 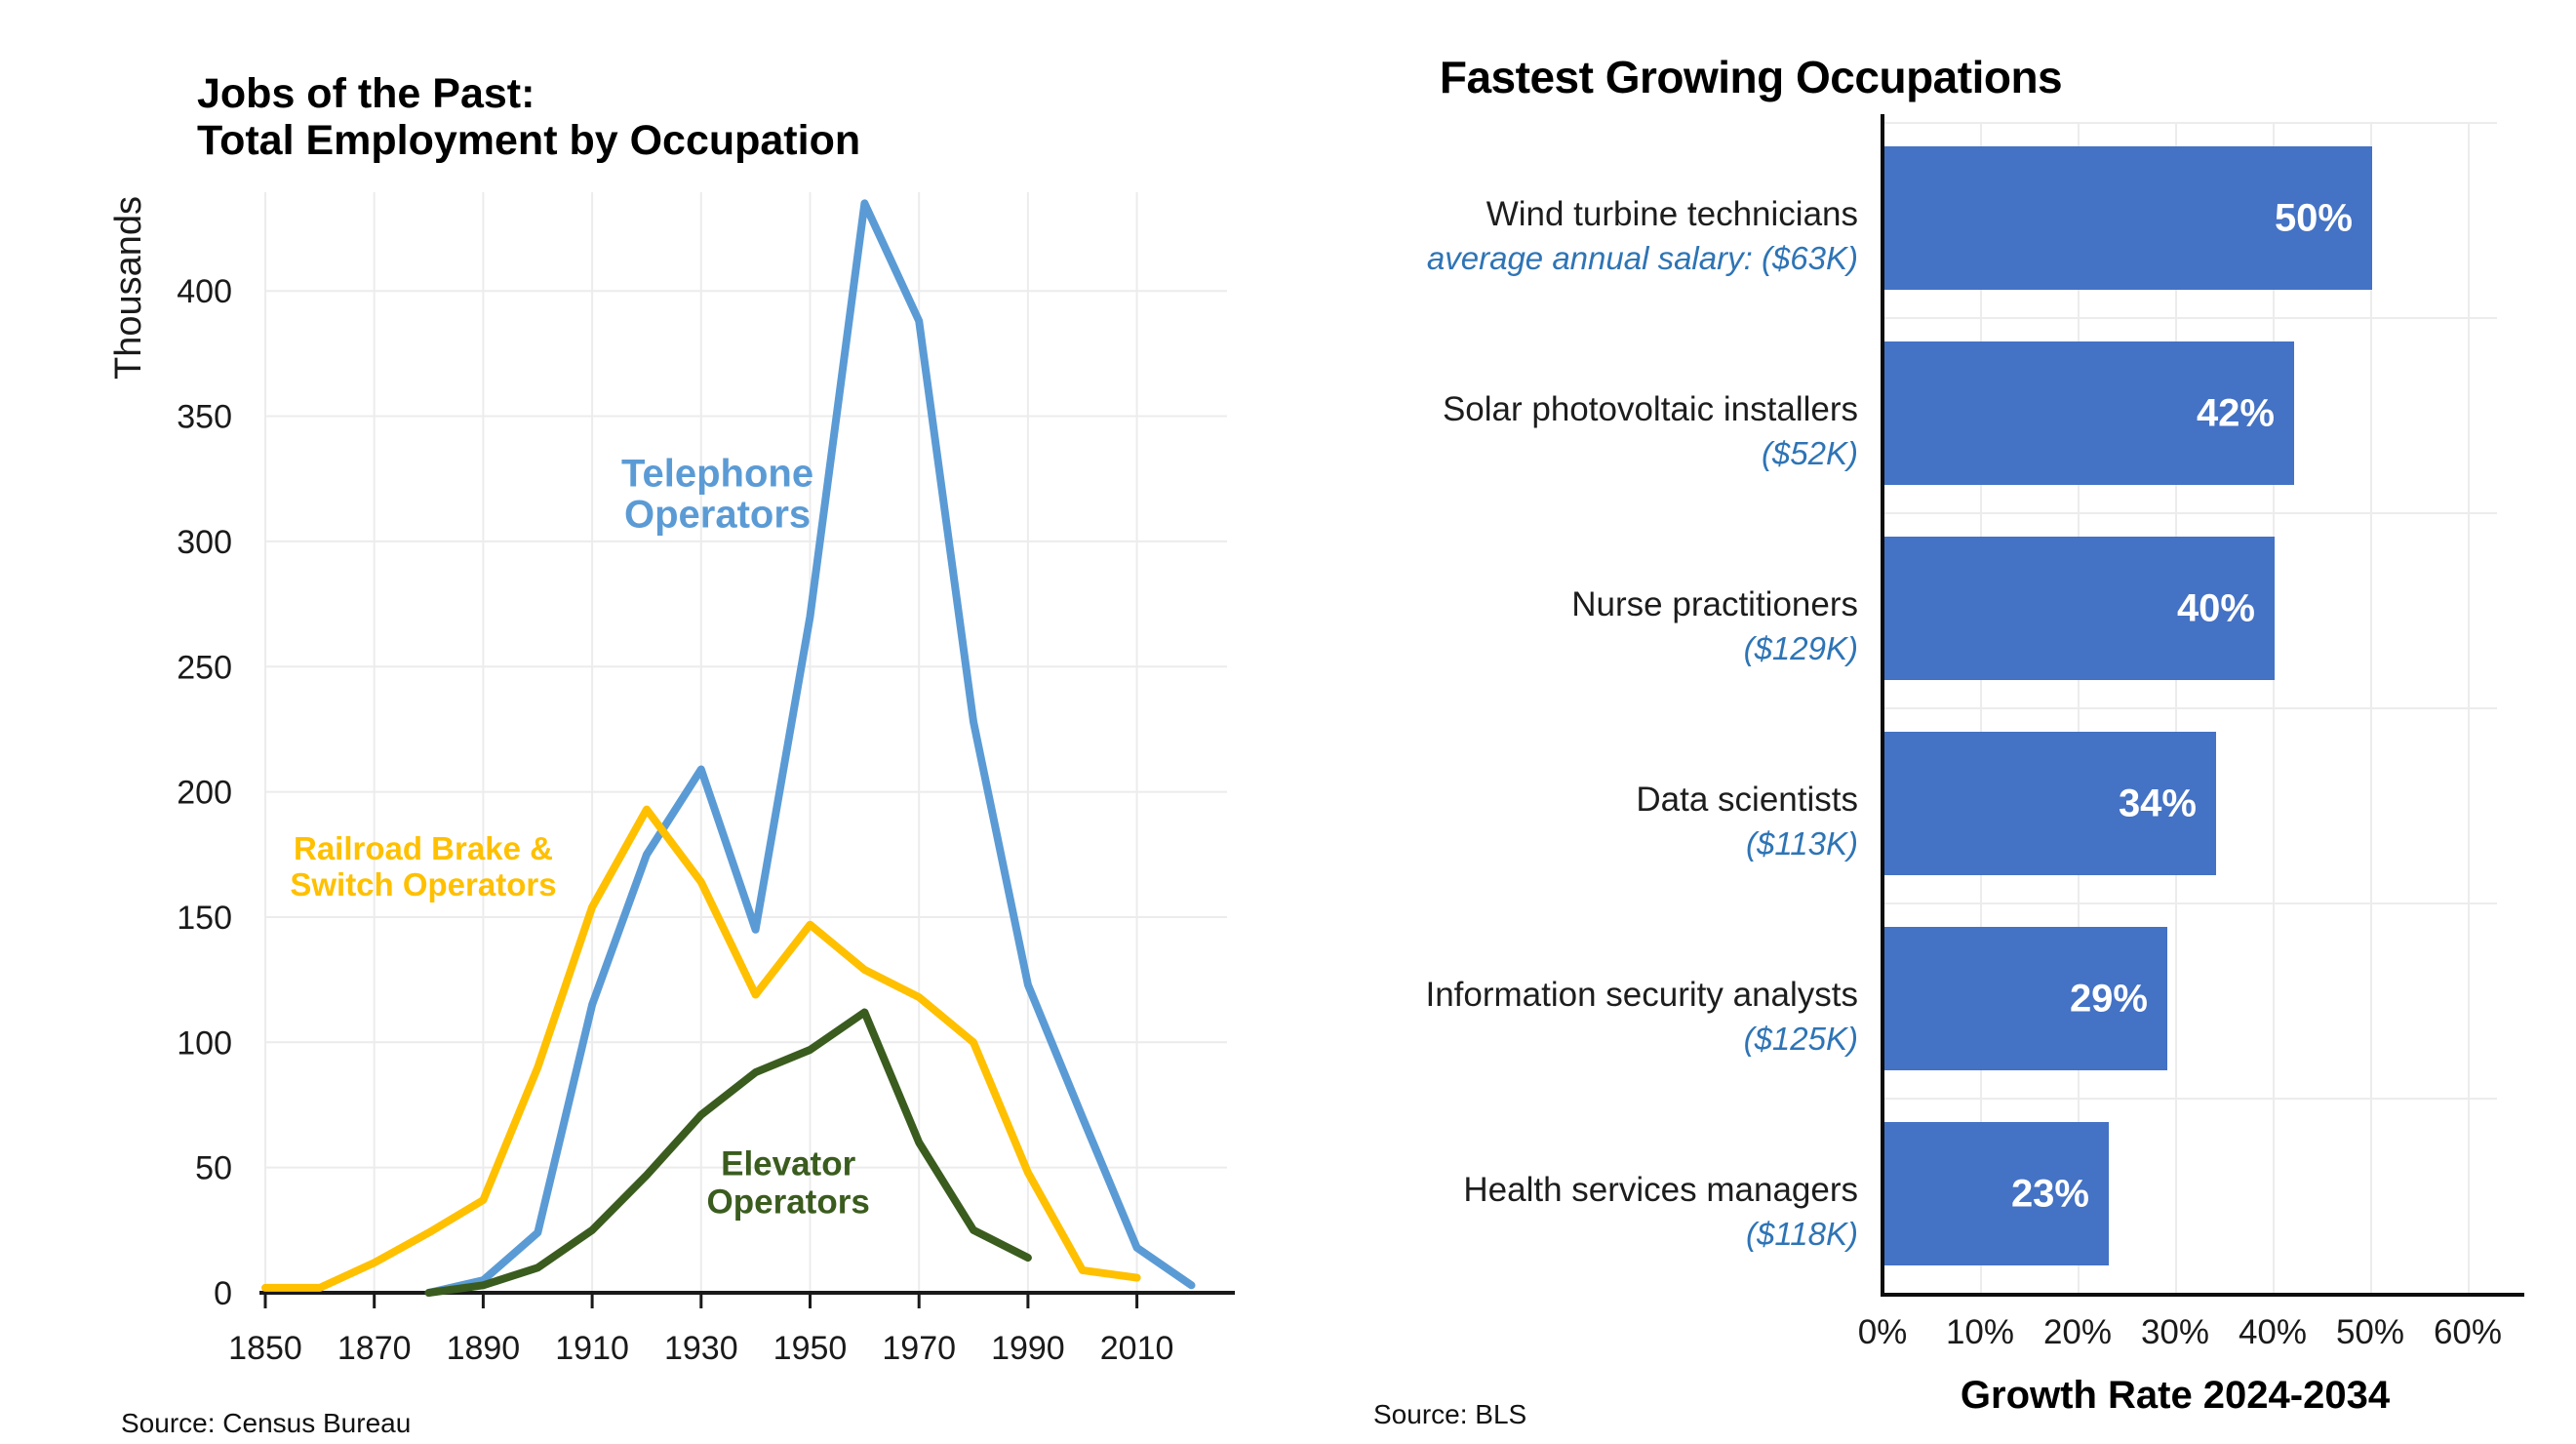 What do you see at coordinates (204, 291) in the screenshot?
I see `y-tick-label: 400` at bounding box center [204, 291].